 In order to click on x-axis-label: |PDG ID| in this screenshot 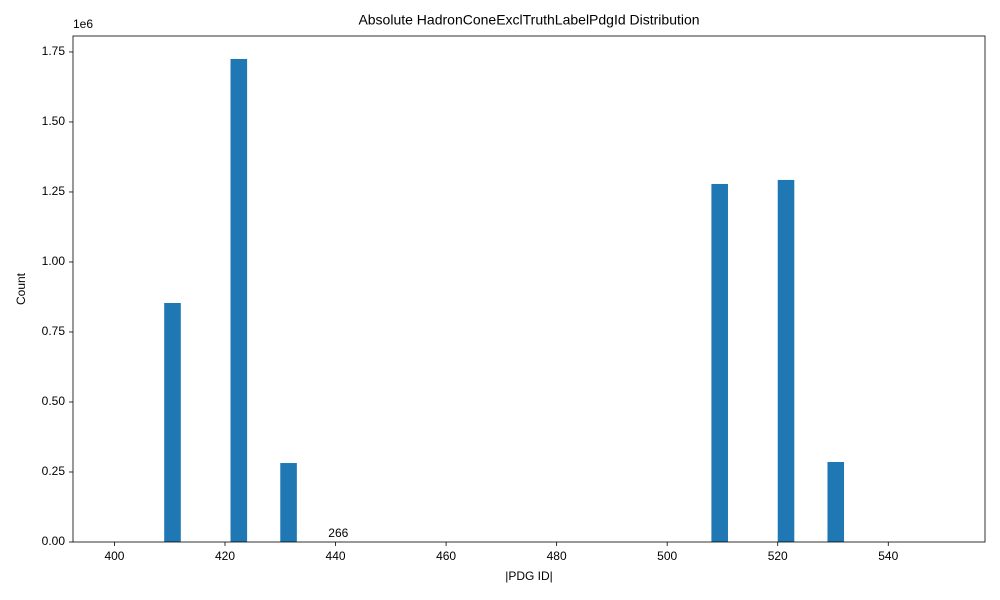, I will do `click(529, 576)`.